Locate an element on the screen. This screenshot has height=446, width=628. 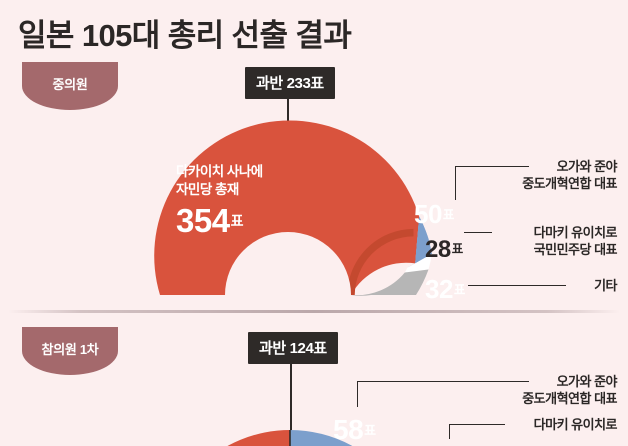
callout-tamaki-title: 국민민주당 대표 is located at coordinates (575, 249).